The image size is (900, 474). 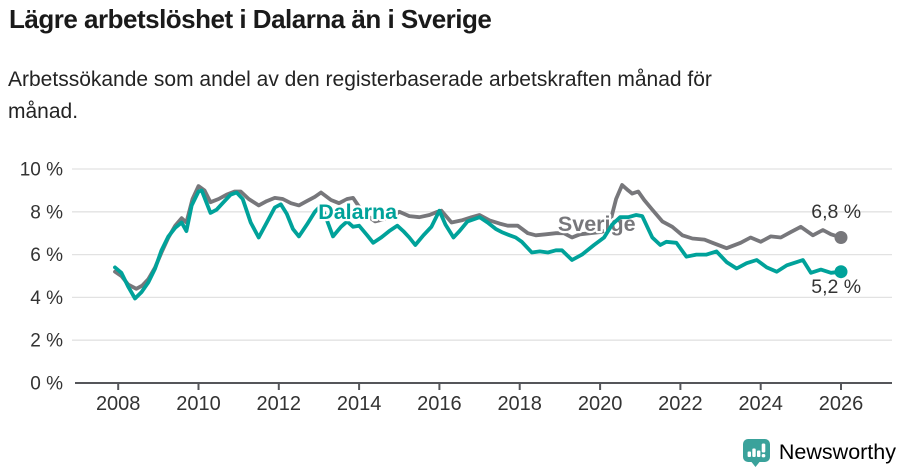 I want to click on end-value-label-sverige: 6,8 %, so click(x=836, y=212).